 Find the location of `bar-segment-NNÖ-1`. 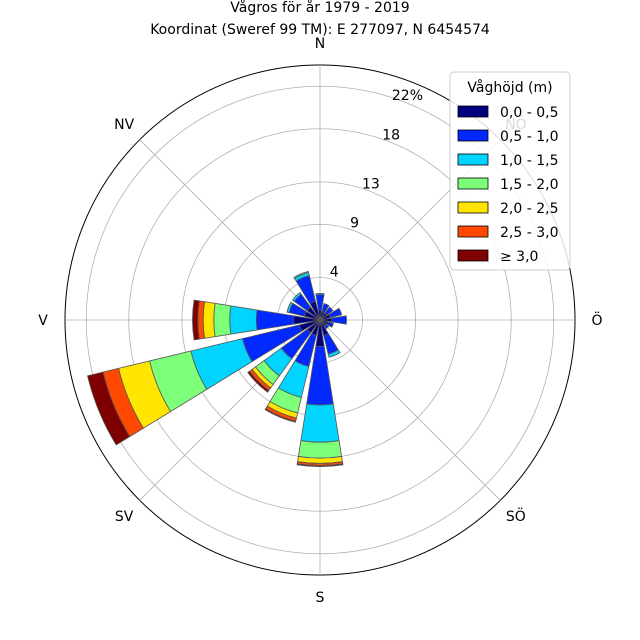

bar-segment-NNÖ-1 is located at coordinates (325, 308).